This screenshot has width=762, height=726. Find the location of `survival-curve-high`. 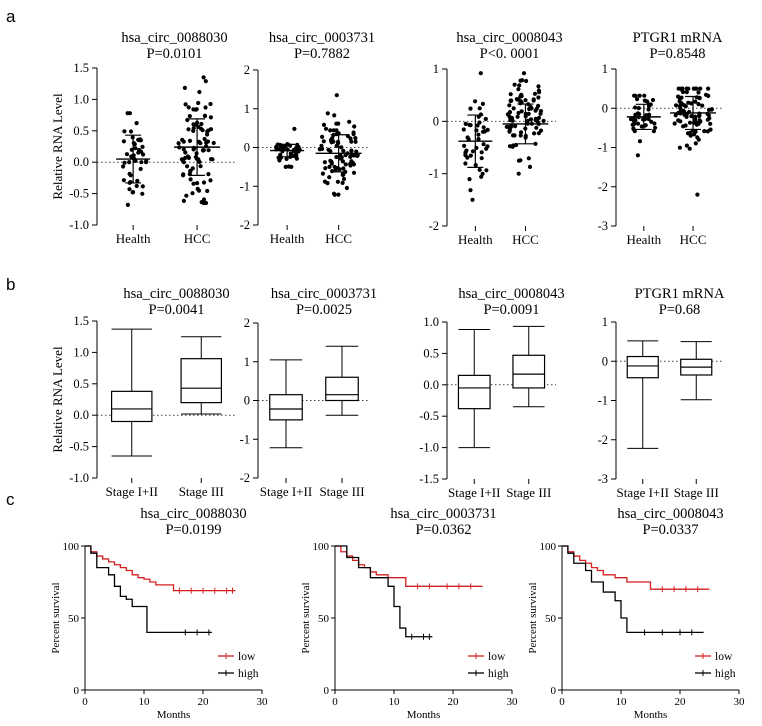

survival-curve-high is located at coordinates (633, 589).